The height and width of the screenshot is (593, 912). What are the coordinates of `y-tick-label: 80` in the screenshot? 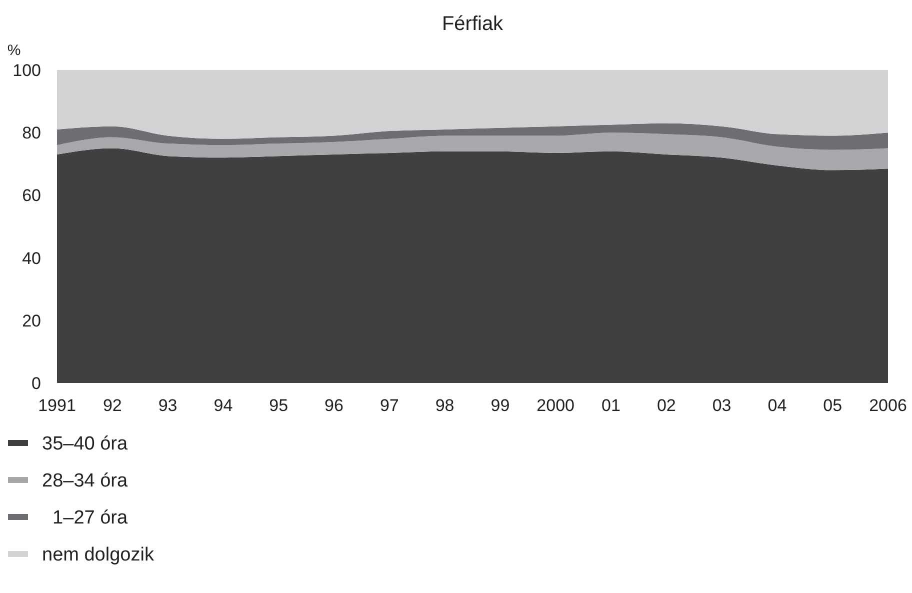 It's located at (31, 133).